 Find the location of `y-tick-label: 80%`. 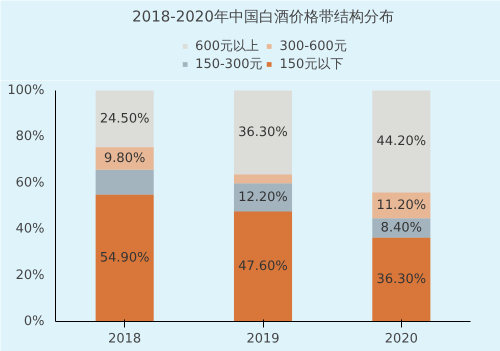

y-tick-label: 80% is located at coordinates (30, 136).